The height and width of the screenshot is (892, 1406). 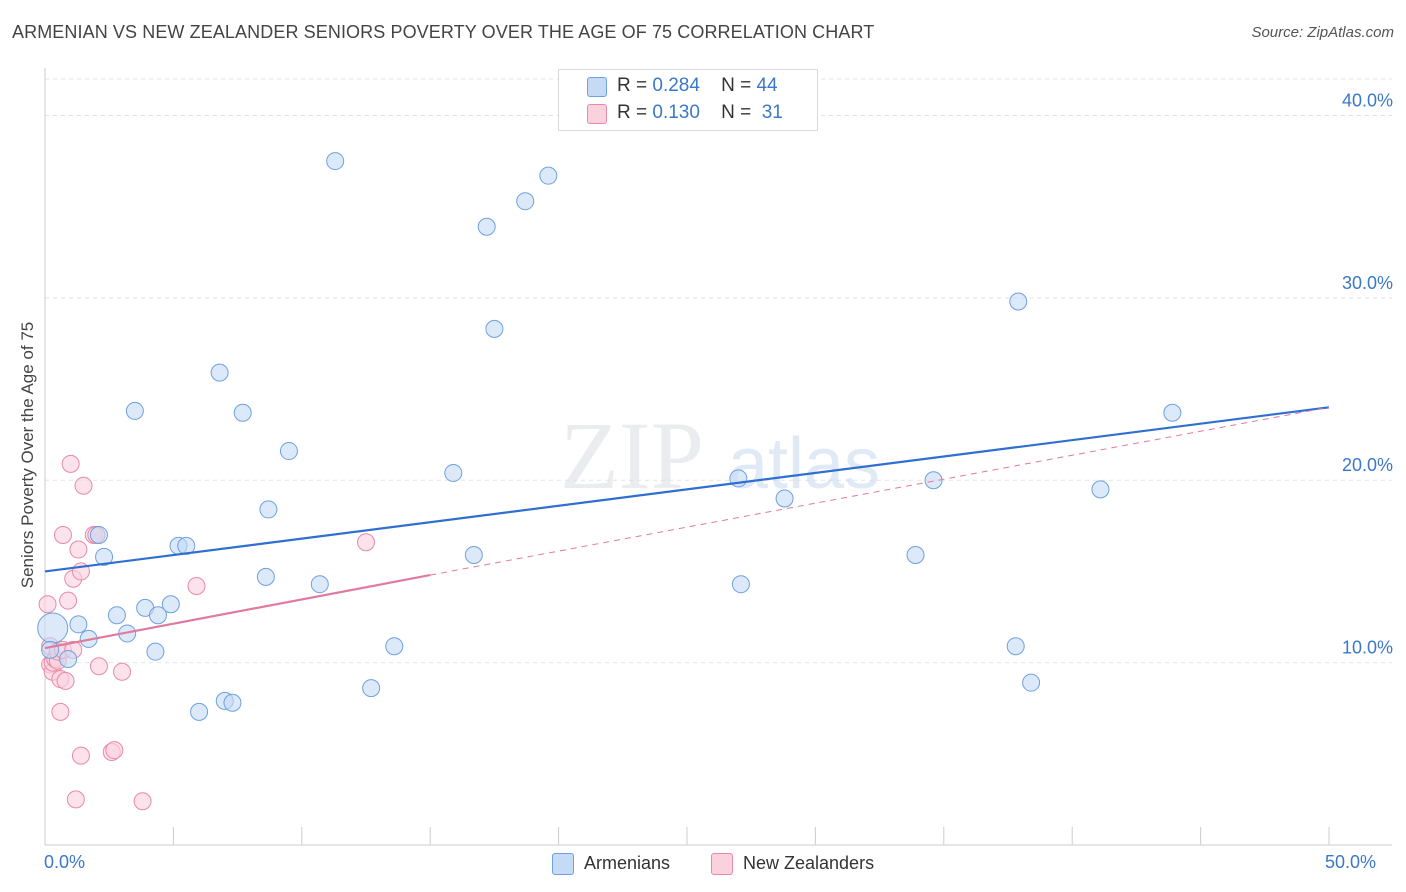 I want to click on watermark-zip: ZIP, so click(x=632, y=455).